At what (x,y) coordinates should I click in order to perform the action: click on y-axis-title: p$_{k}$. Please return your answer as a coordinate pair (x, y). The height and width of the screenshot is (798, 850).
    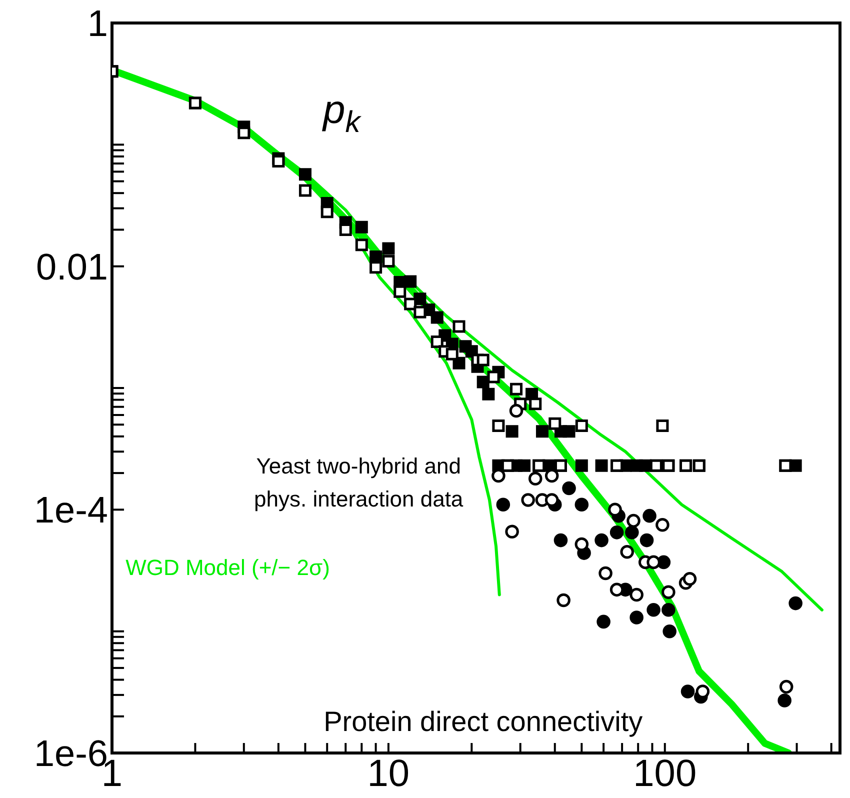
    Looking at the image, I should click on (342, 114).